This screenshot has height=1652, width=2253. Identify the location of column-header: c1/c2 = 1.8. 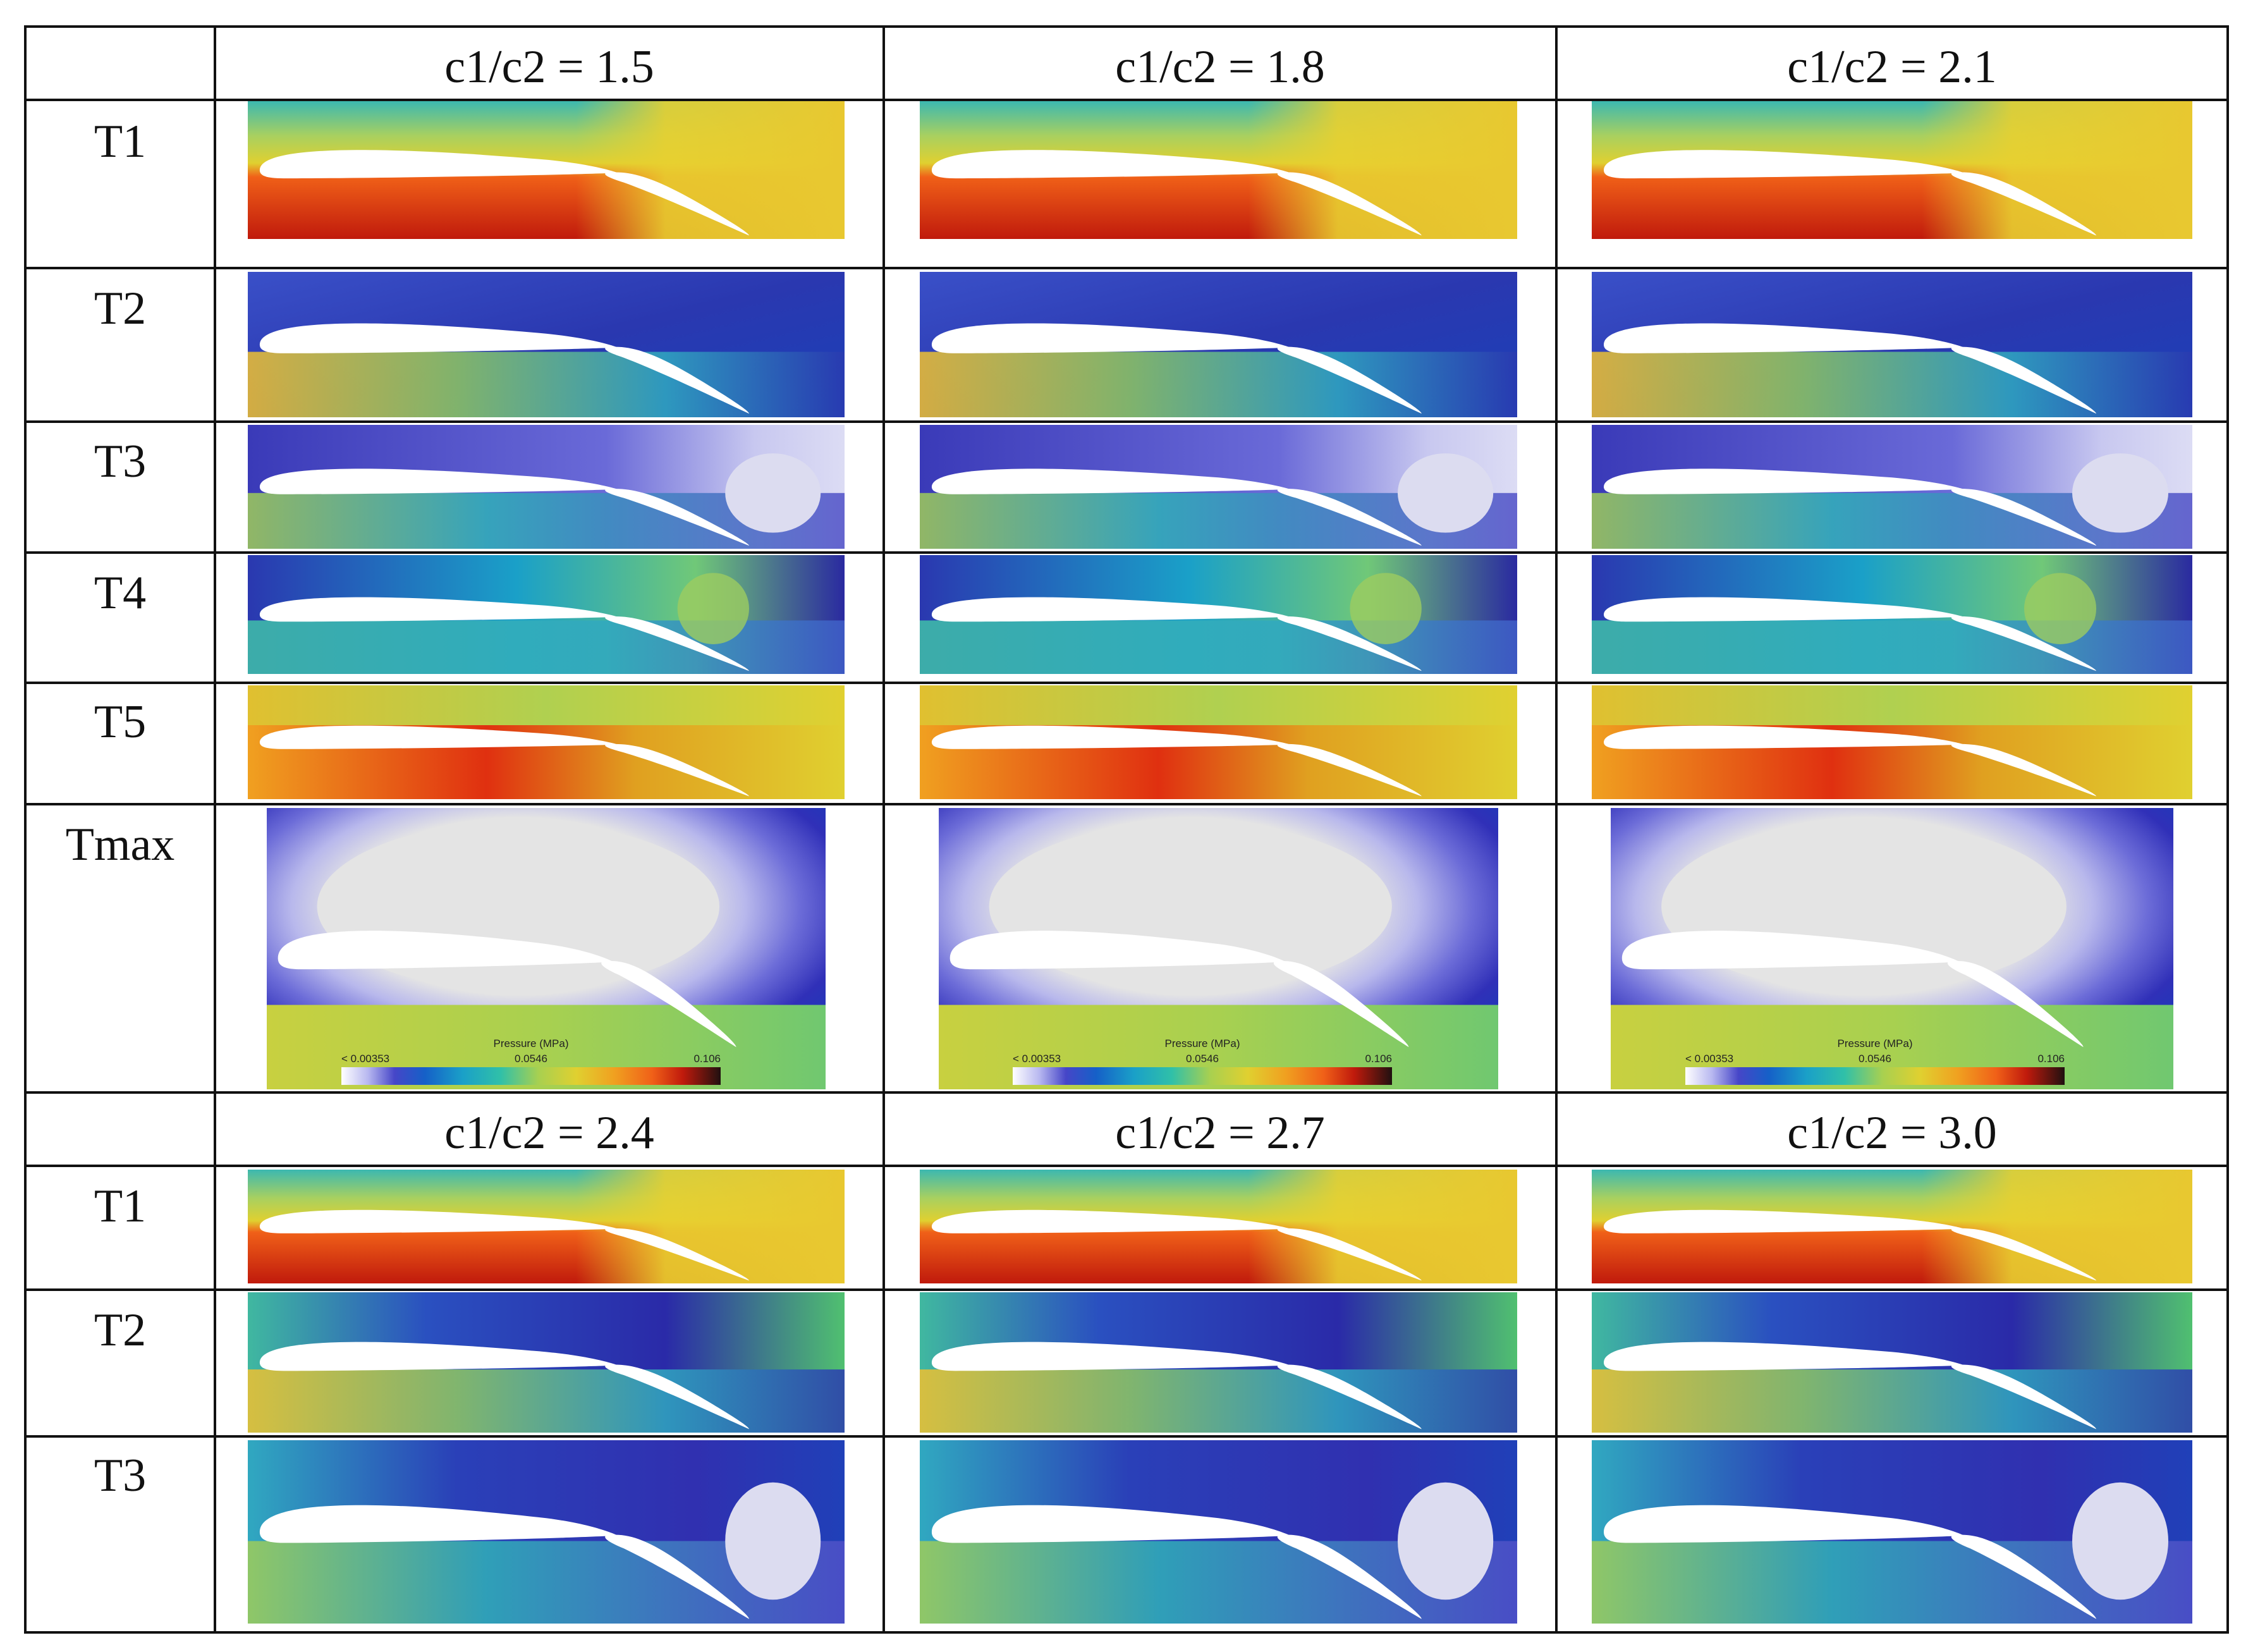
(1219, 67).